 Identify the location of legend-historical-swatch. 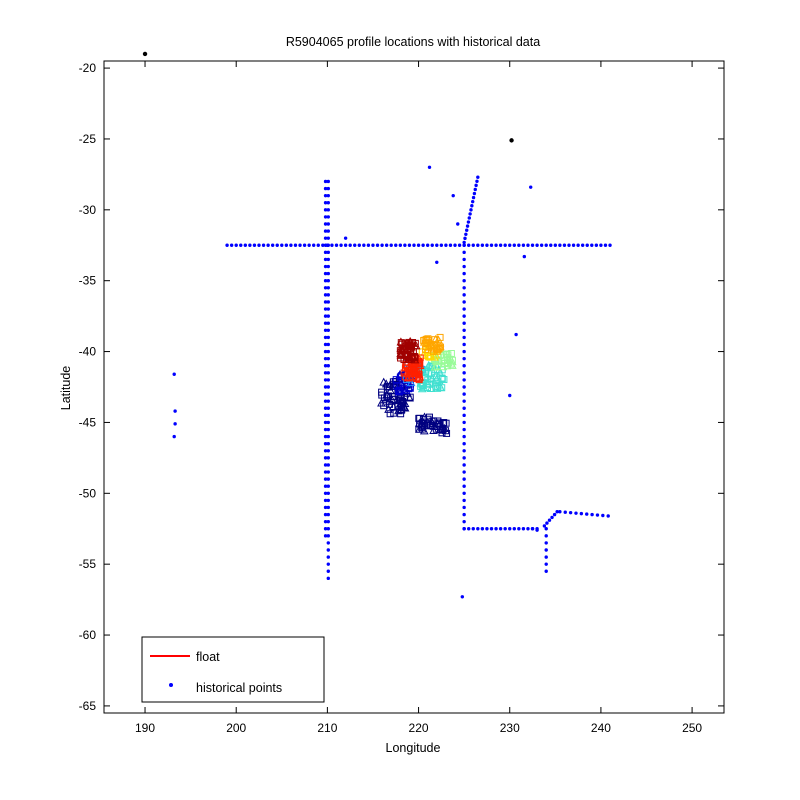
(171, 685).